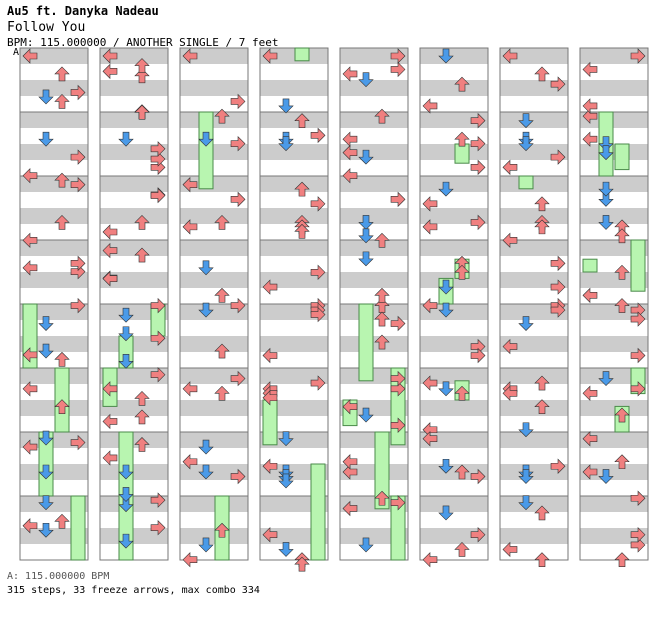  What do you see at coordinates (16, 52) in the screenshot?
I see `bpm-marker: A` at bounding box center [16, 52].